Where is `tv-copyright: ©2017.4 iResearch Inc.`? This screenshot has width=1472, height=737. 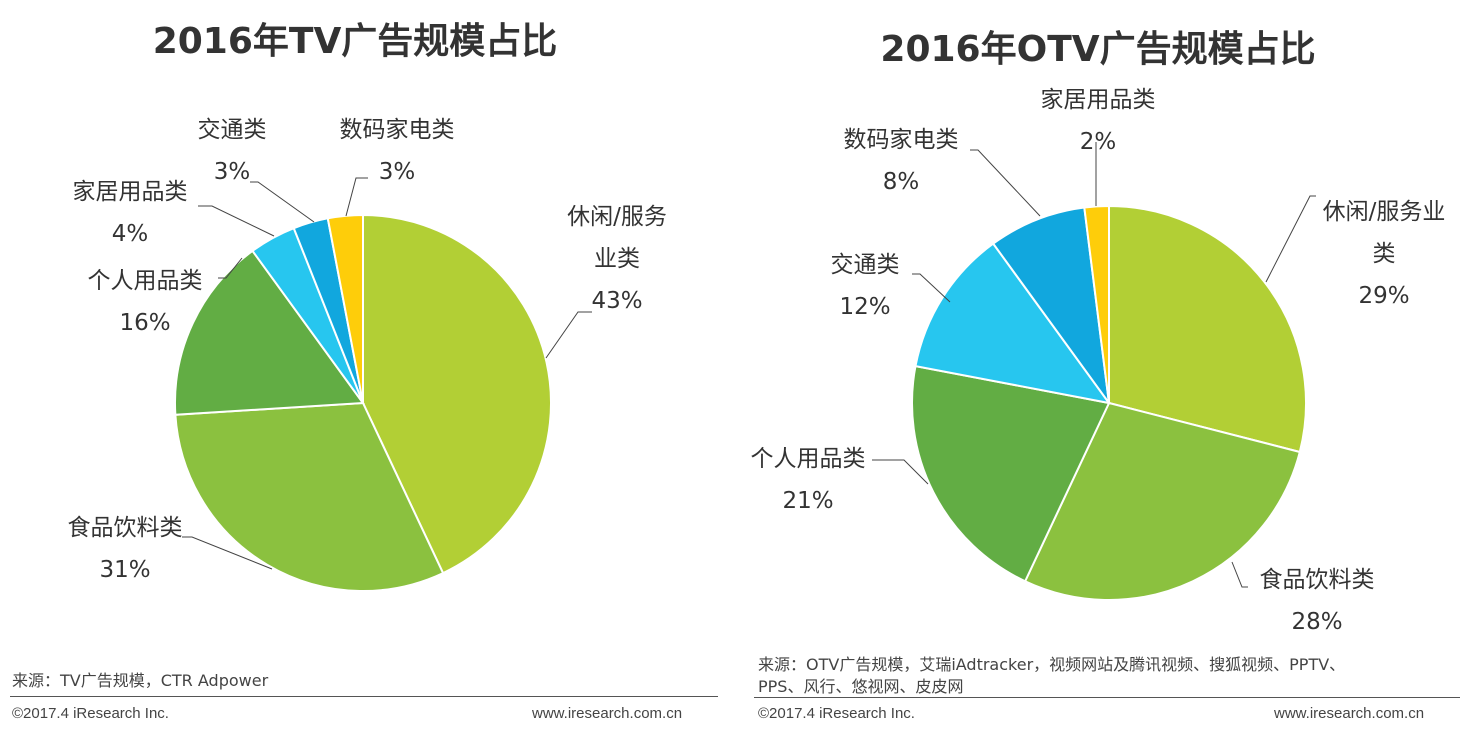
tv-copyright: ©2017.4 iResearch Inc. is located at coordinates (90, 713).